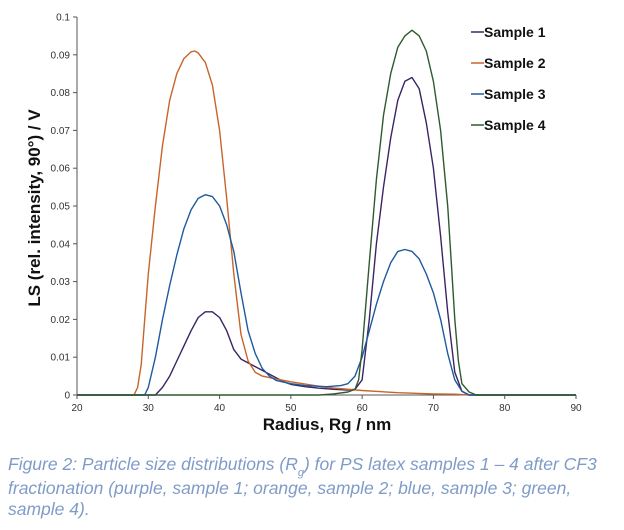 Image resolution: width=624 pixels, height=530 pixels. Describe the element at coordinates (576, 408) in the screenshot. I see `x-tick-label: 90` at that location.